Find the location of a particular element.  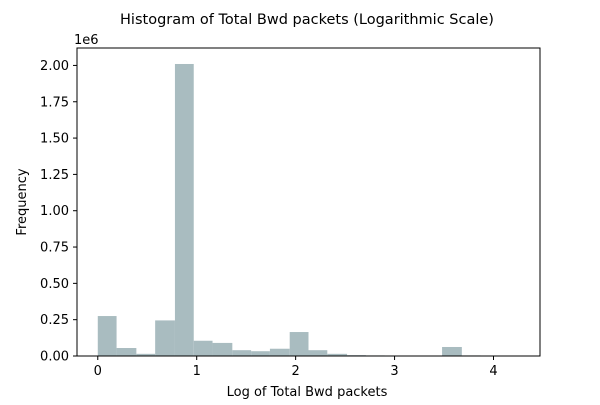

y-tick-label-1: 0.25 is located at coordinates (54, 320).